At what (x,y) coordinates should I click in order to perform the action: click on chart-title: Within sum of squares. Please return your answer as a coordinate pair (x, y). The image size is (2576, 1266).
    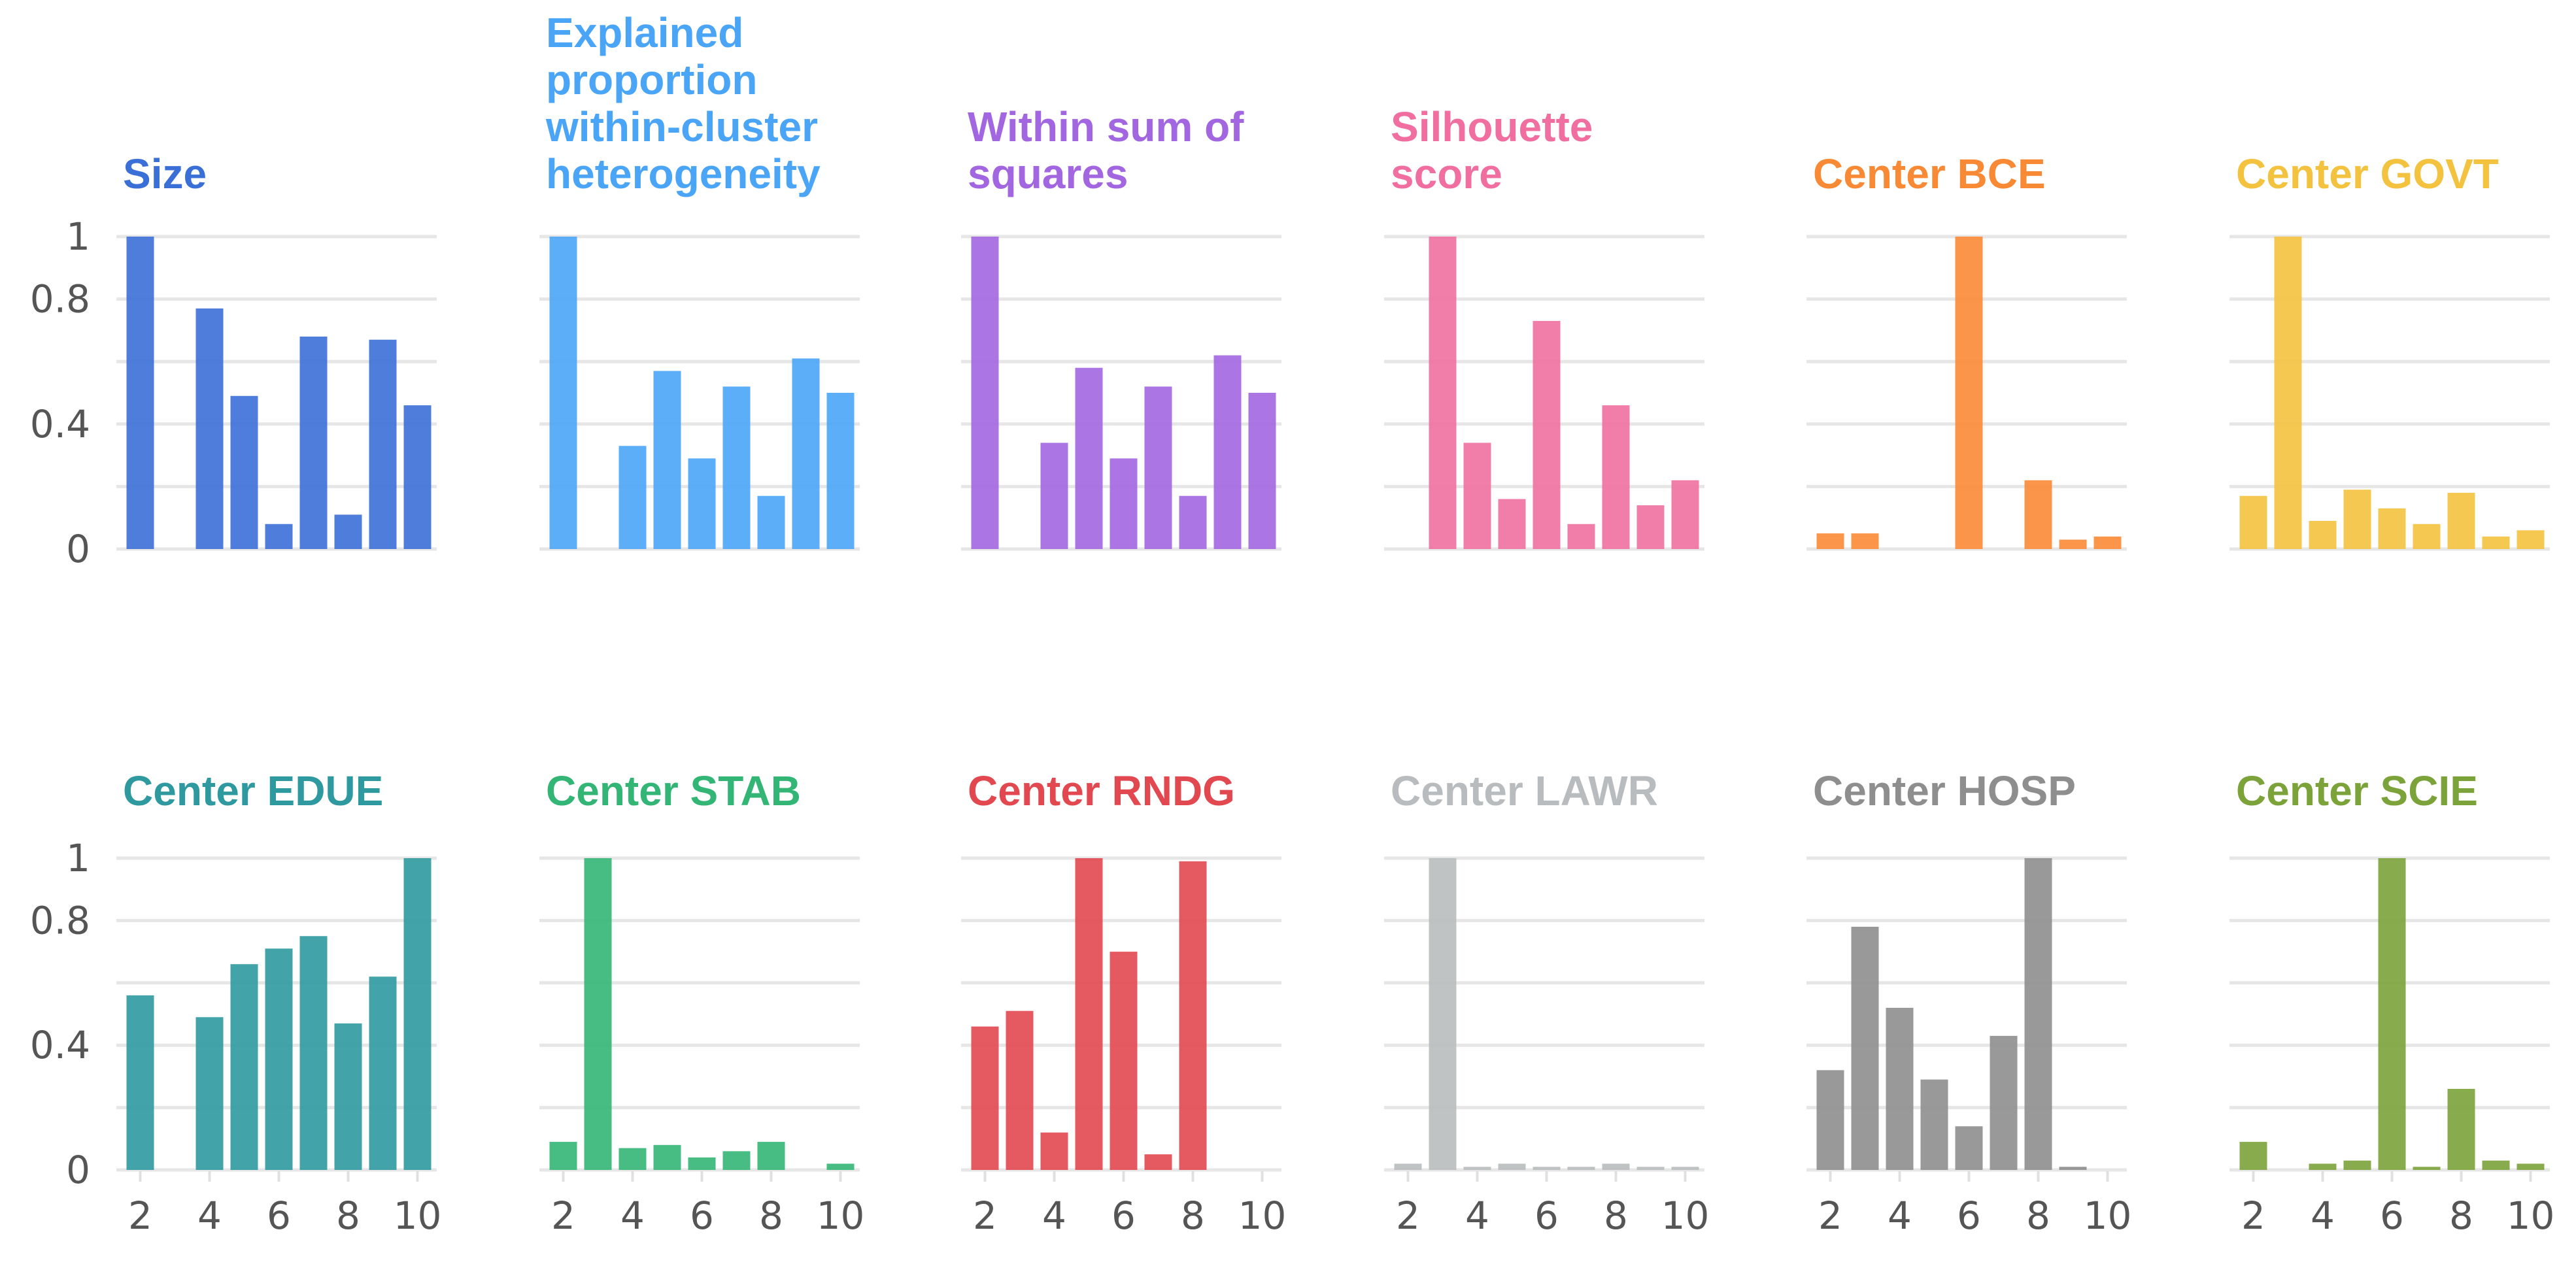
    Looking at the image, I should click on (1106, 150).